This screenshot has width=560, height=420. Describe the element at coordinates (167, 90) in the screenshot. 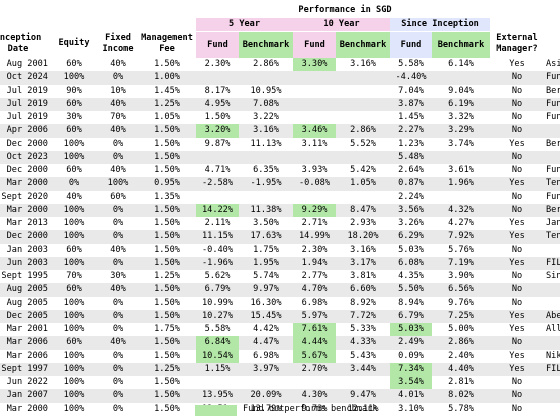

I see `cell-management-fee: 1.45%` at that location.